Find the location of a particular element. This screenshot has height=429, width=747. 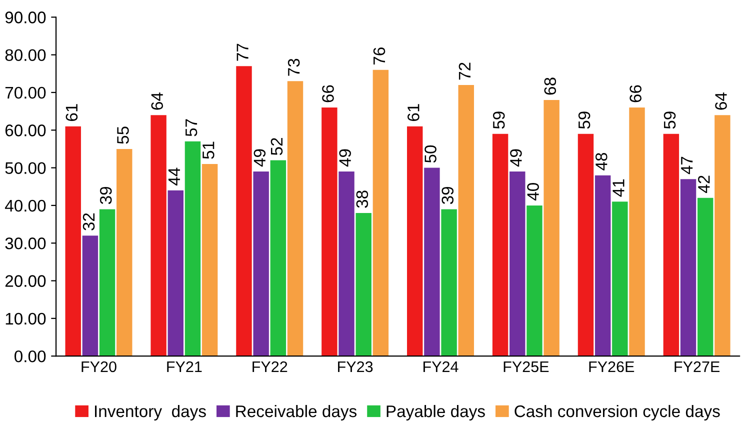

data-label: 32 is located at coordinates (88, 221).